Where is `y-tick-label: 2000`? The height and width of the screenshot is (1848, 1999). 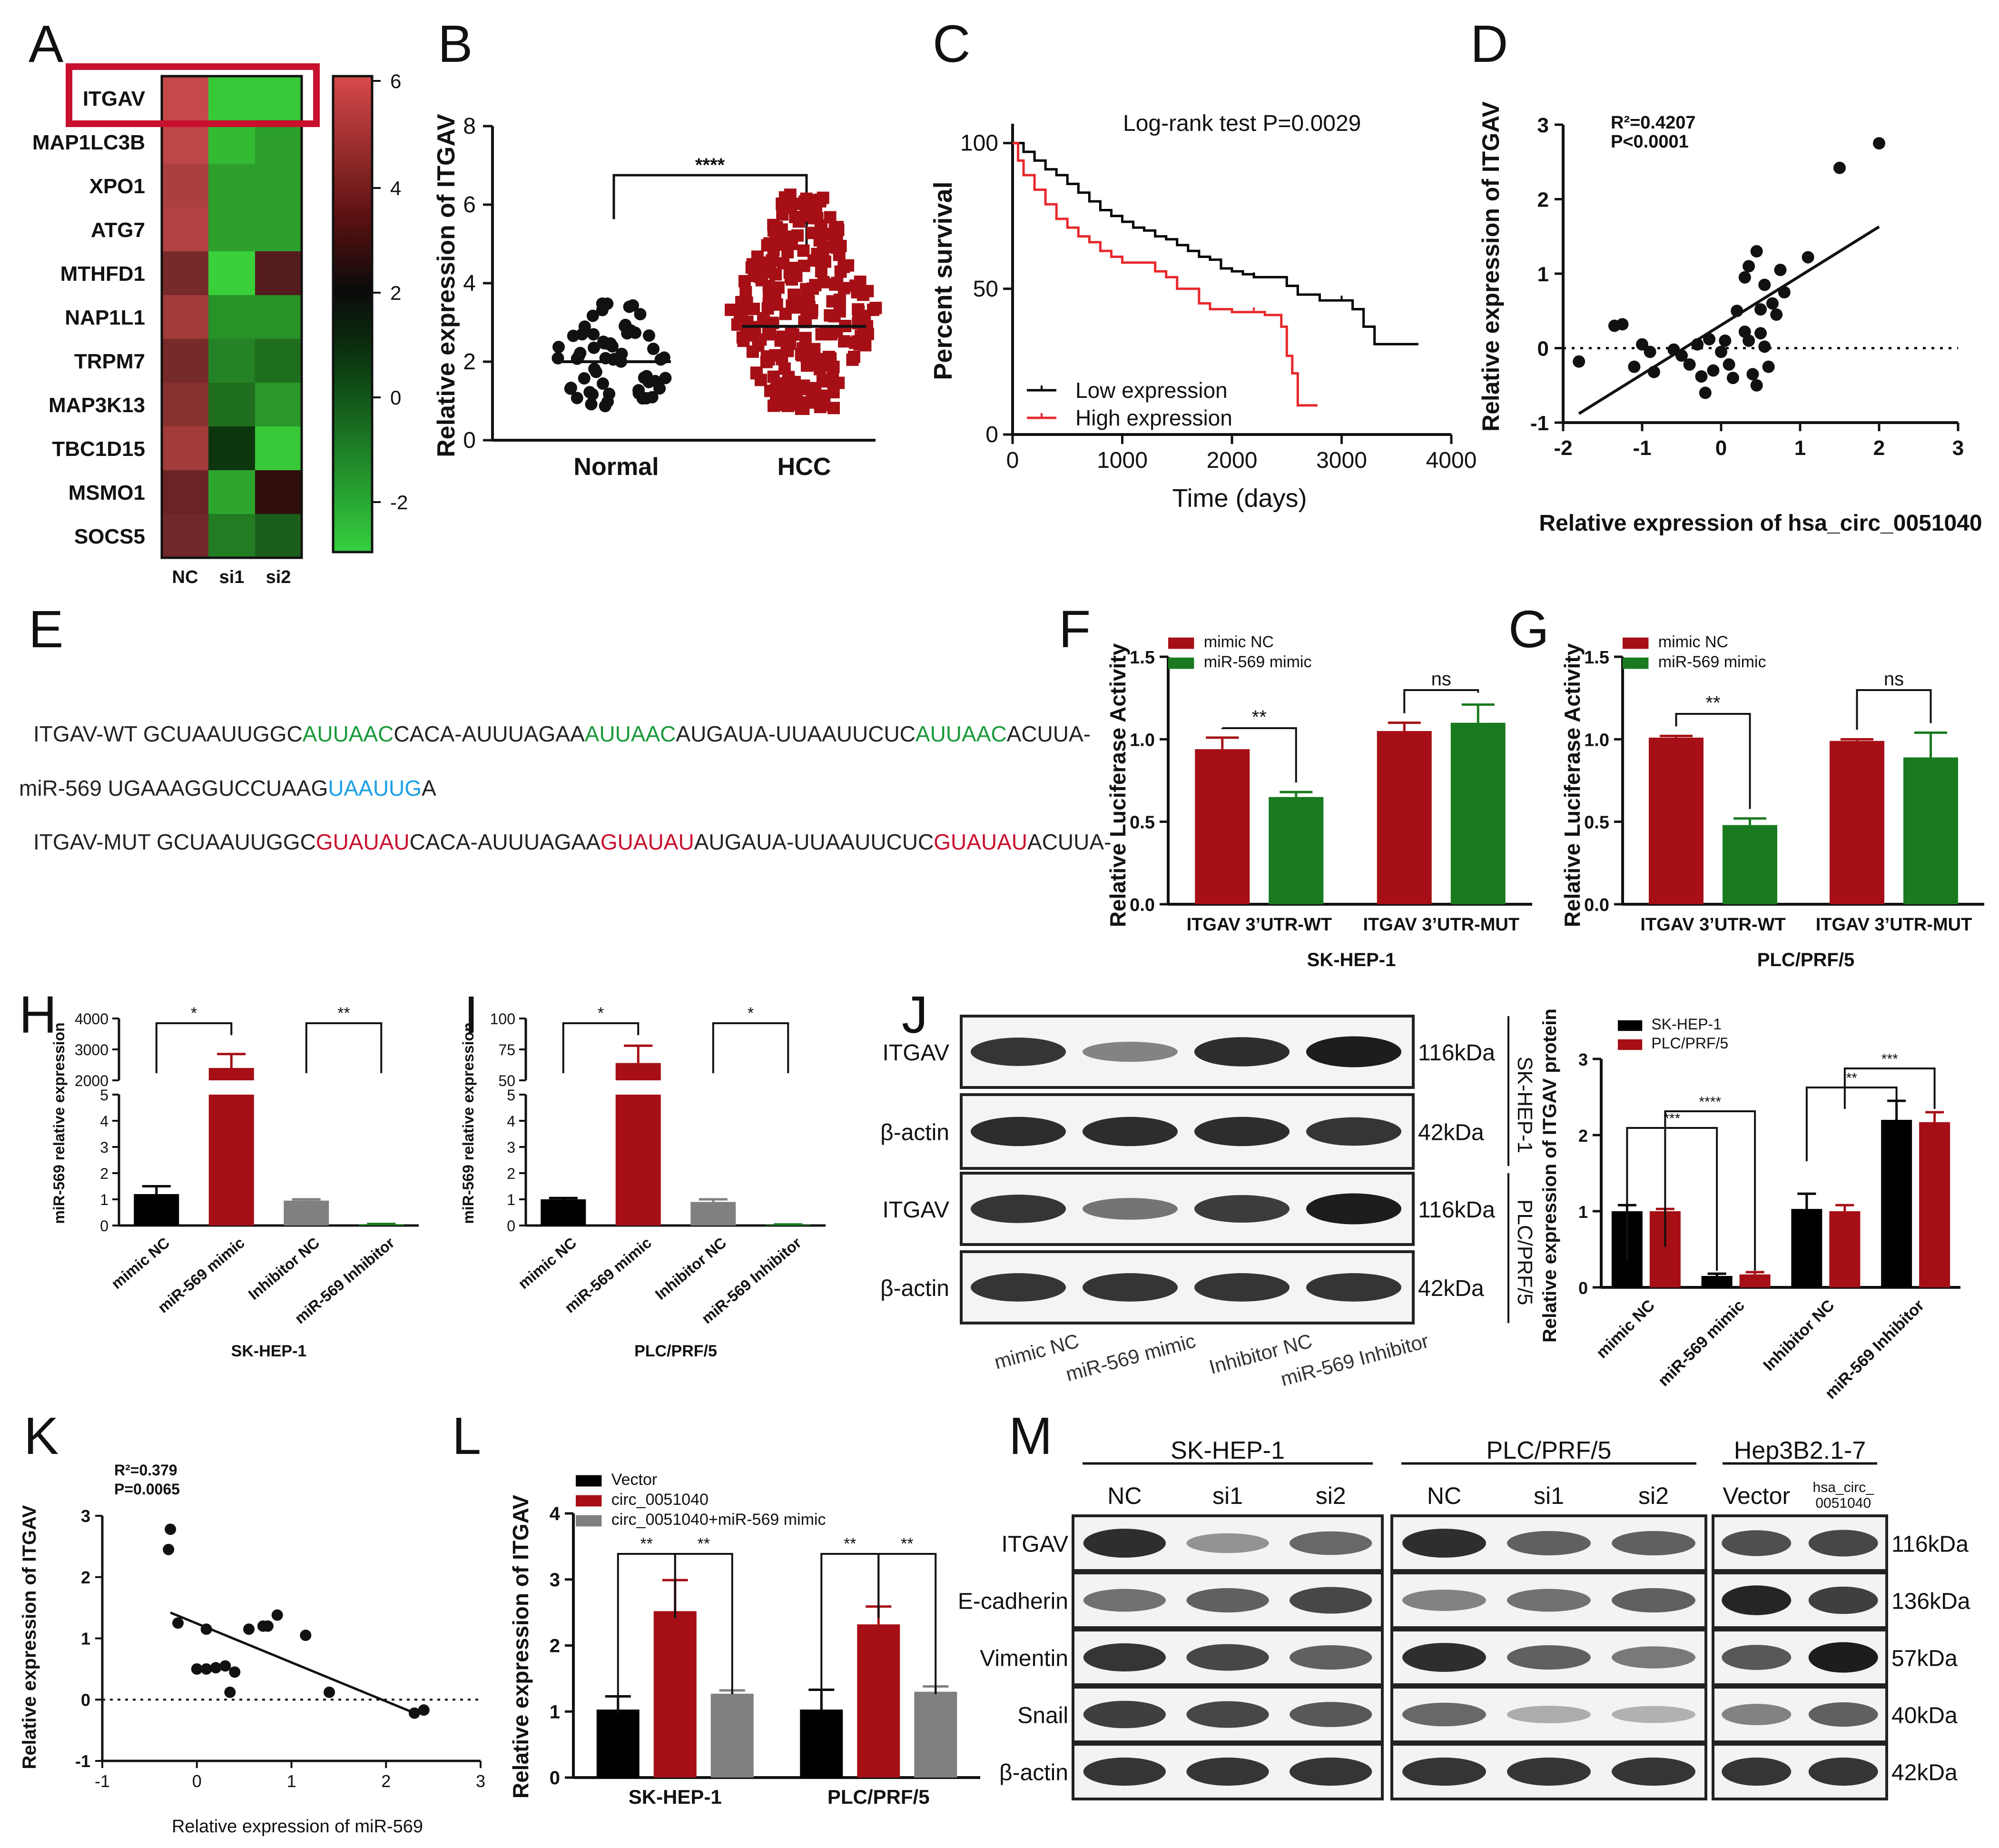 y-tick-label: 2000 is located at coordinates (91, 1080).